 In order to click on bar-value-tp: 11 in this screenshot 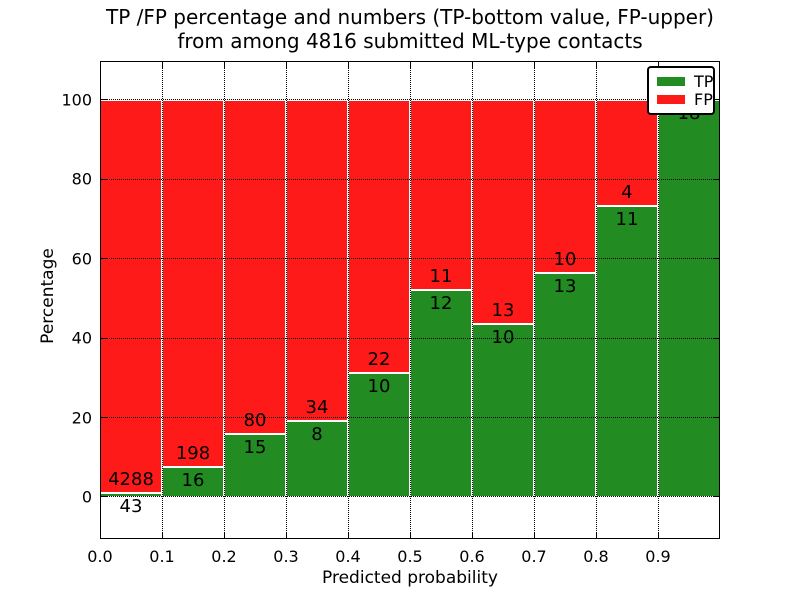, I will do `click(627, 219)`.